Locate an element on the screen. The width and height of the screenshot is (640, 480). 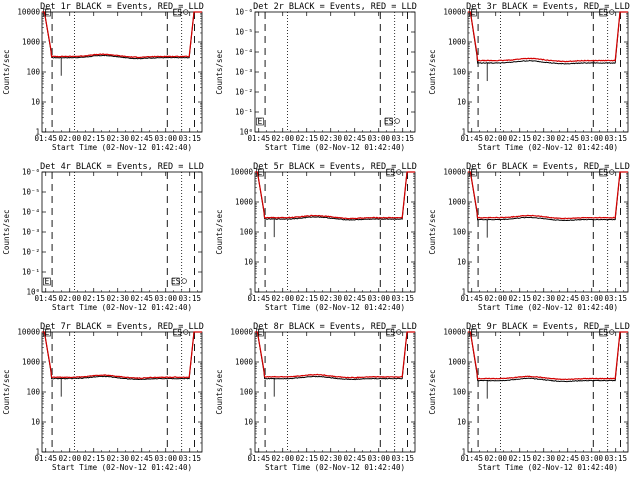
chart-title: Det 9r BLACK = Events, RED = LLD is located at coordinates (548, 327).